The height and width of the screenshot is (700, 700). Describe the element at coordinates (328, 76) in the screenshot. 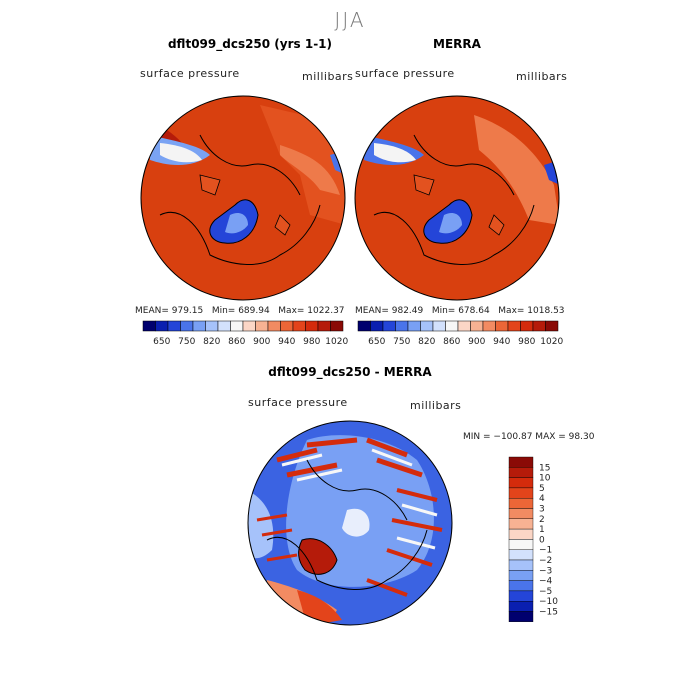

I see `panel1-units: millibars` at that location.